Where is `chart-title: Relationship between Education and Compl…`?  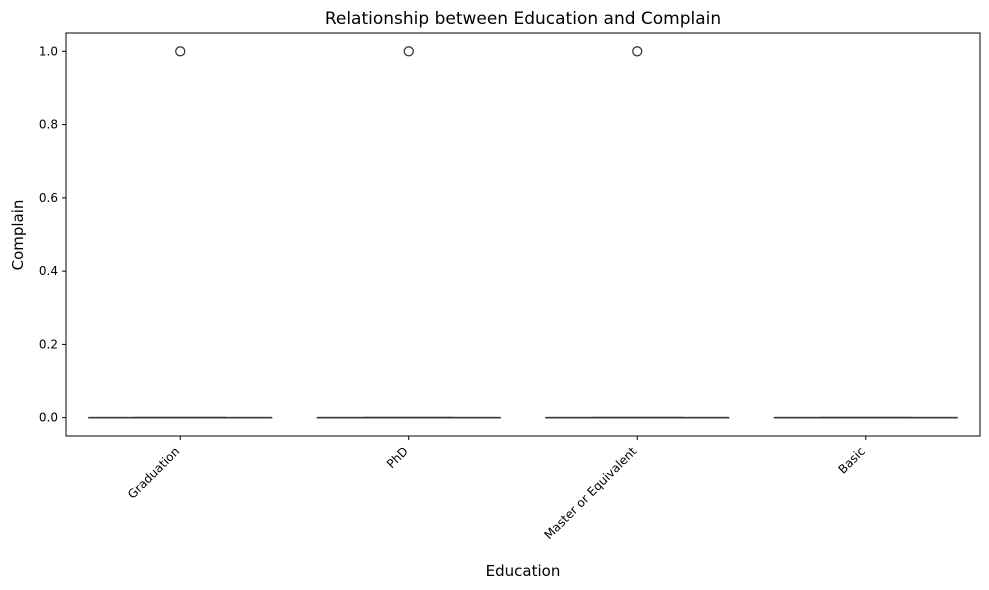 chart-title: Relationship between Education and Compl… is located at coordinates (523, 19).